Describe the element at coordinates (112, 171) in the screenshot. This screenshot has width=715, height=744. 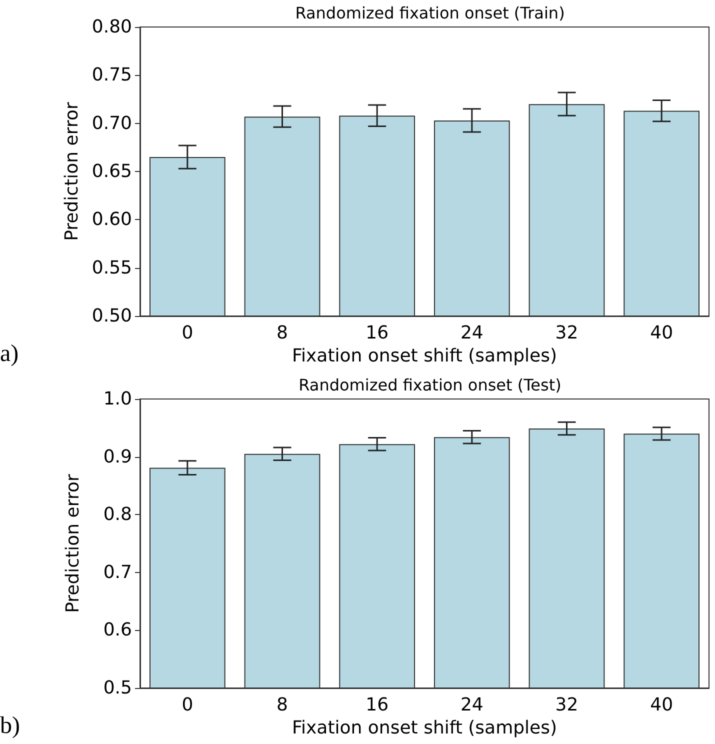
I see `y-tick-label: 0.65` at that location.